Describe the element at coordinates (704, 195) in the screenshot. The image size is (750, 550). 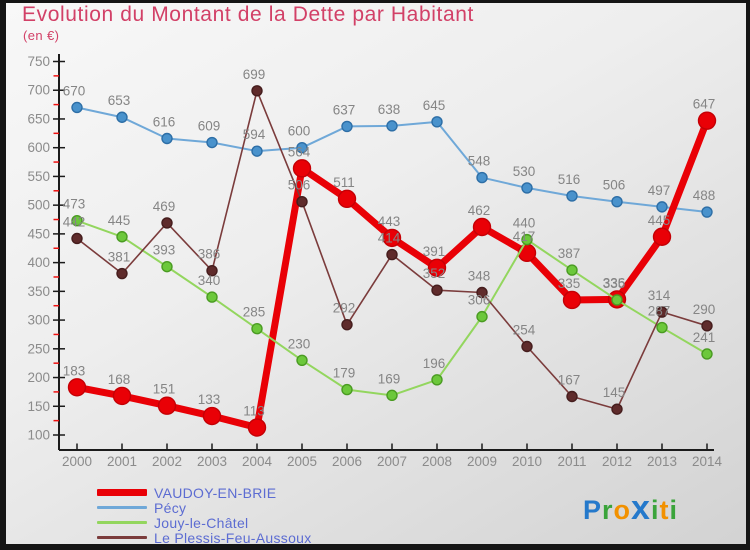
I see `data-label: 488` at that location.